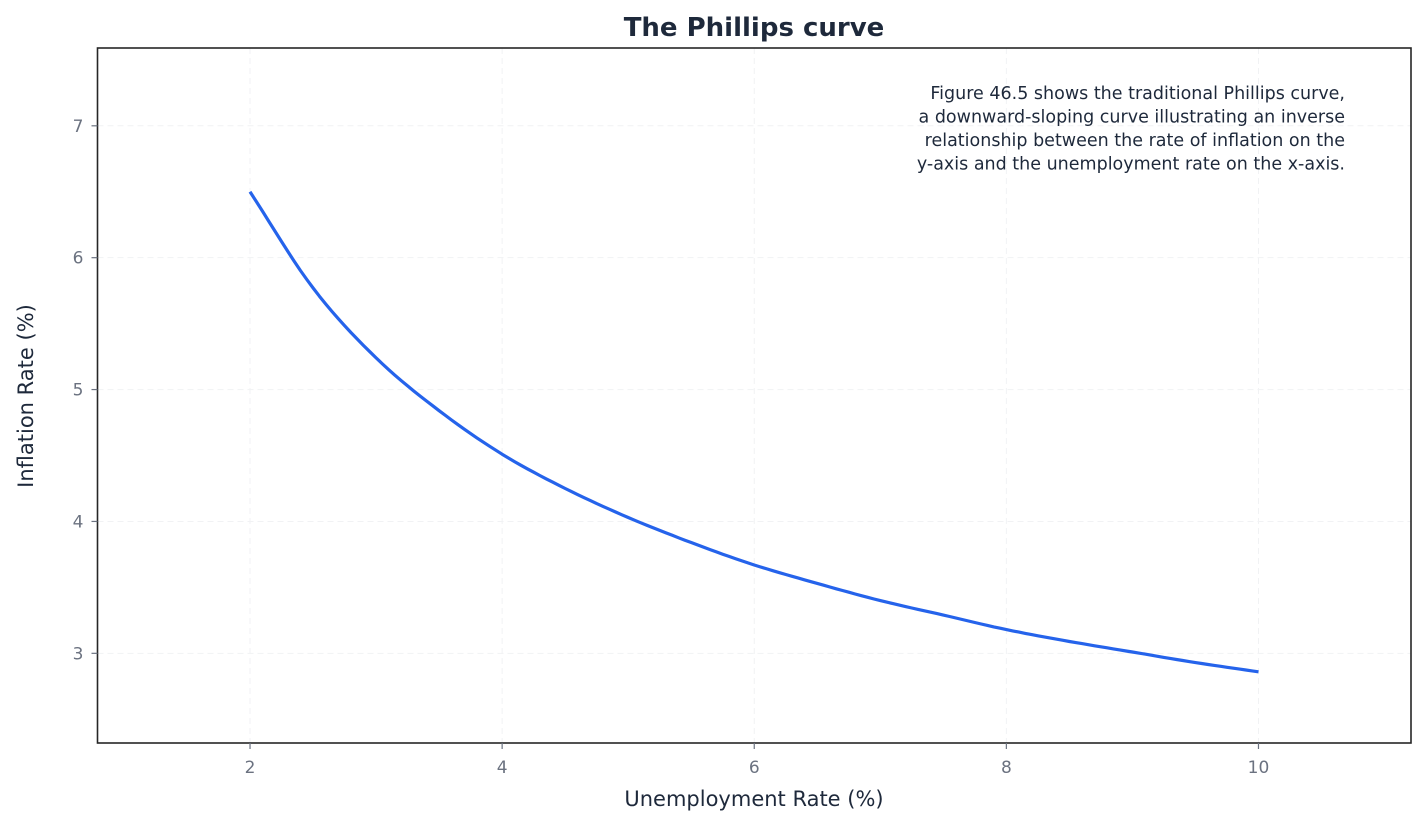  I want to click on y-axis-label: Inflation Rate (%), so click(26, 396).